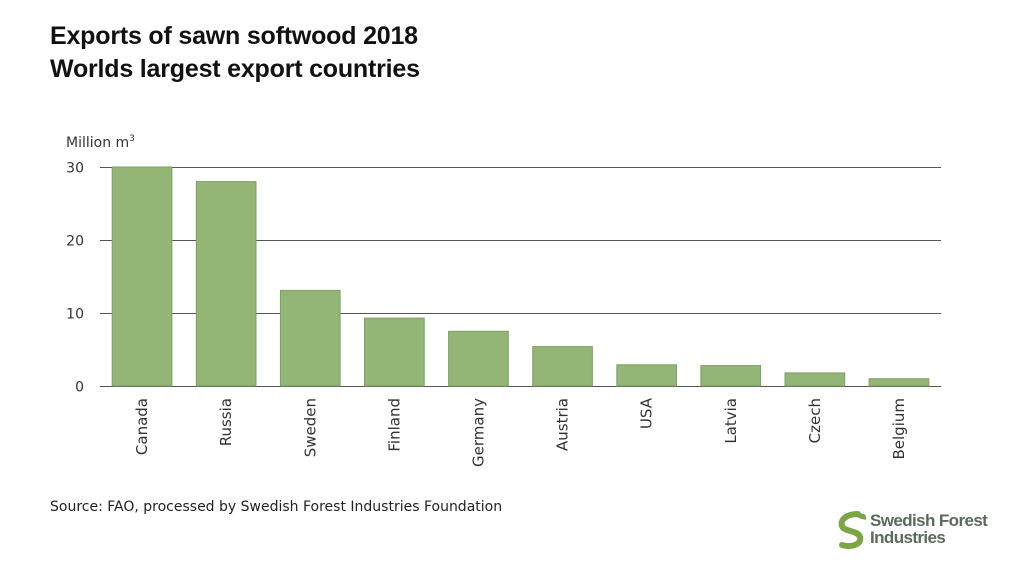  I want to click on logo-line-2: Industries, so click(908, 537).